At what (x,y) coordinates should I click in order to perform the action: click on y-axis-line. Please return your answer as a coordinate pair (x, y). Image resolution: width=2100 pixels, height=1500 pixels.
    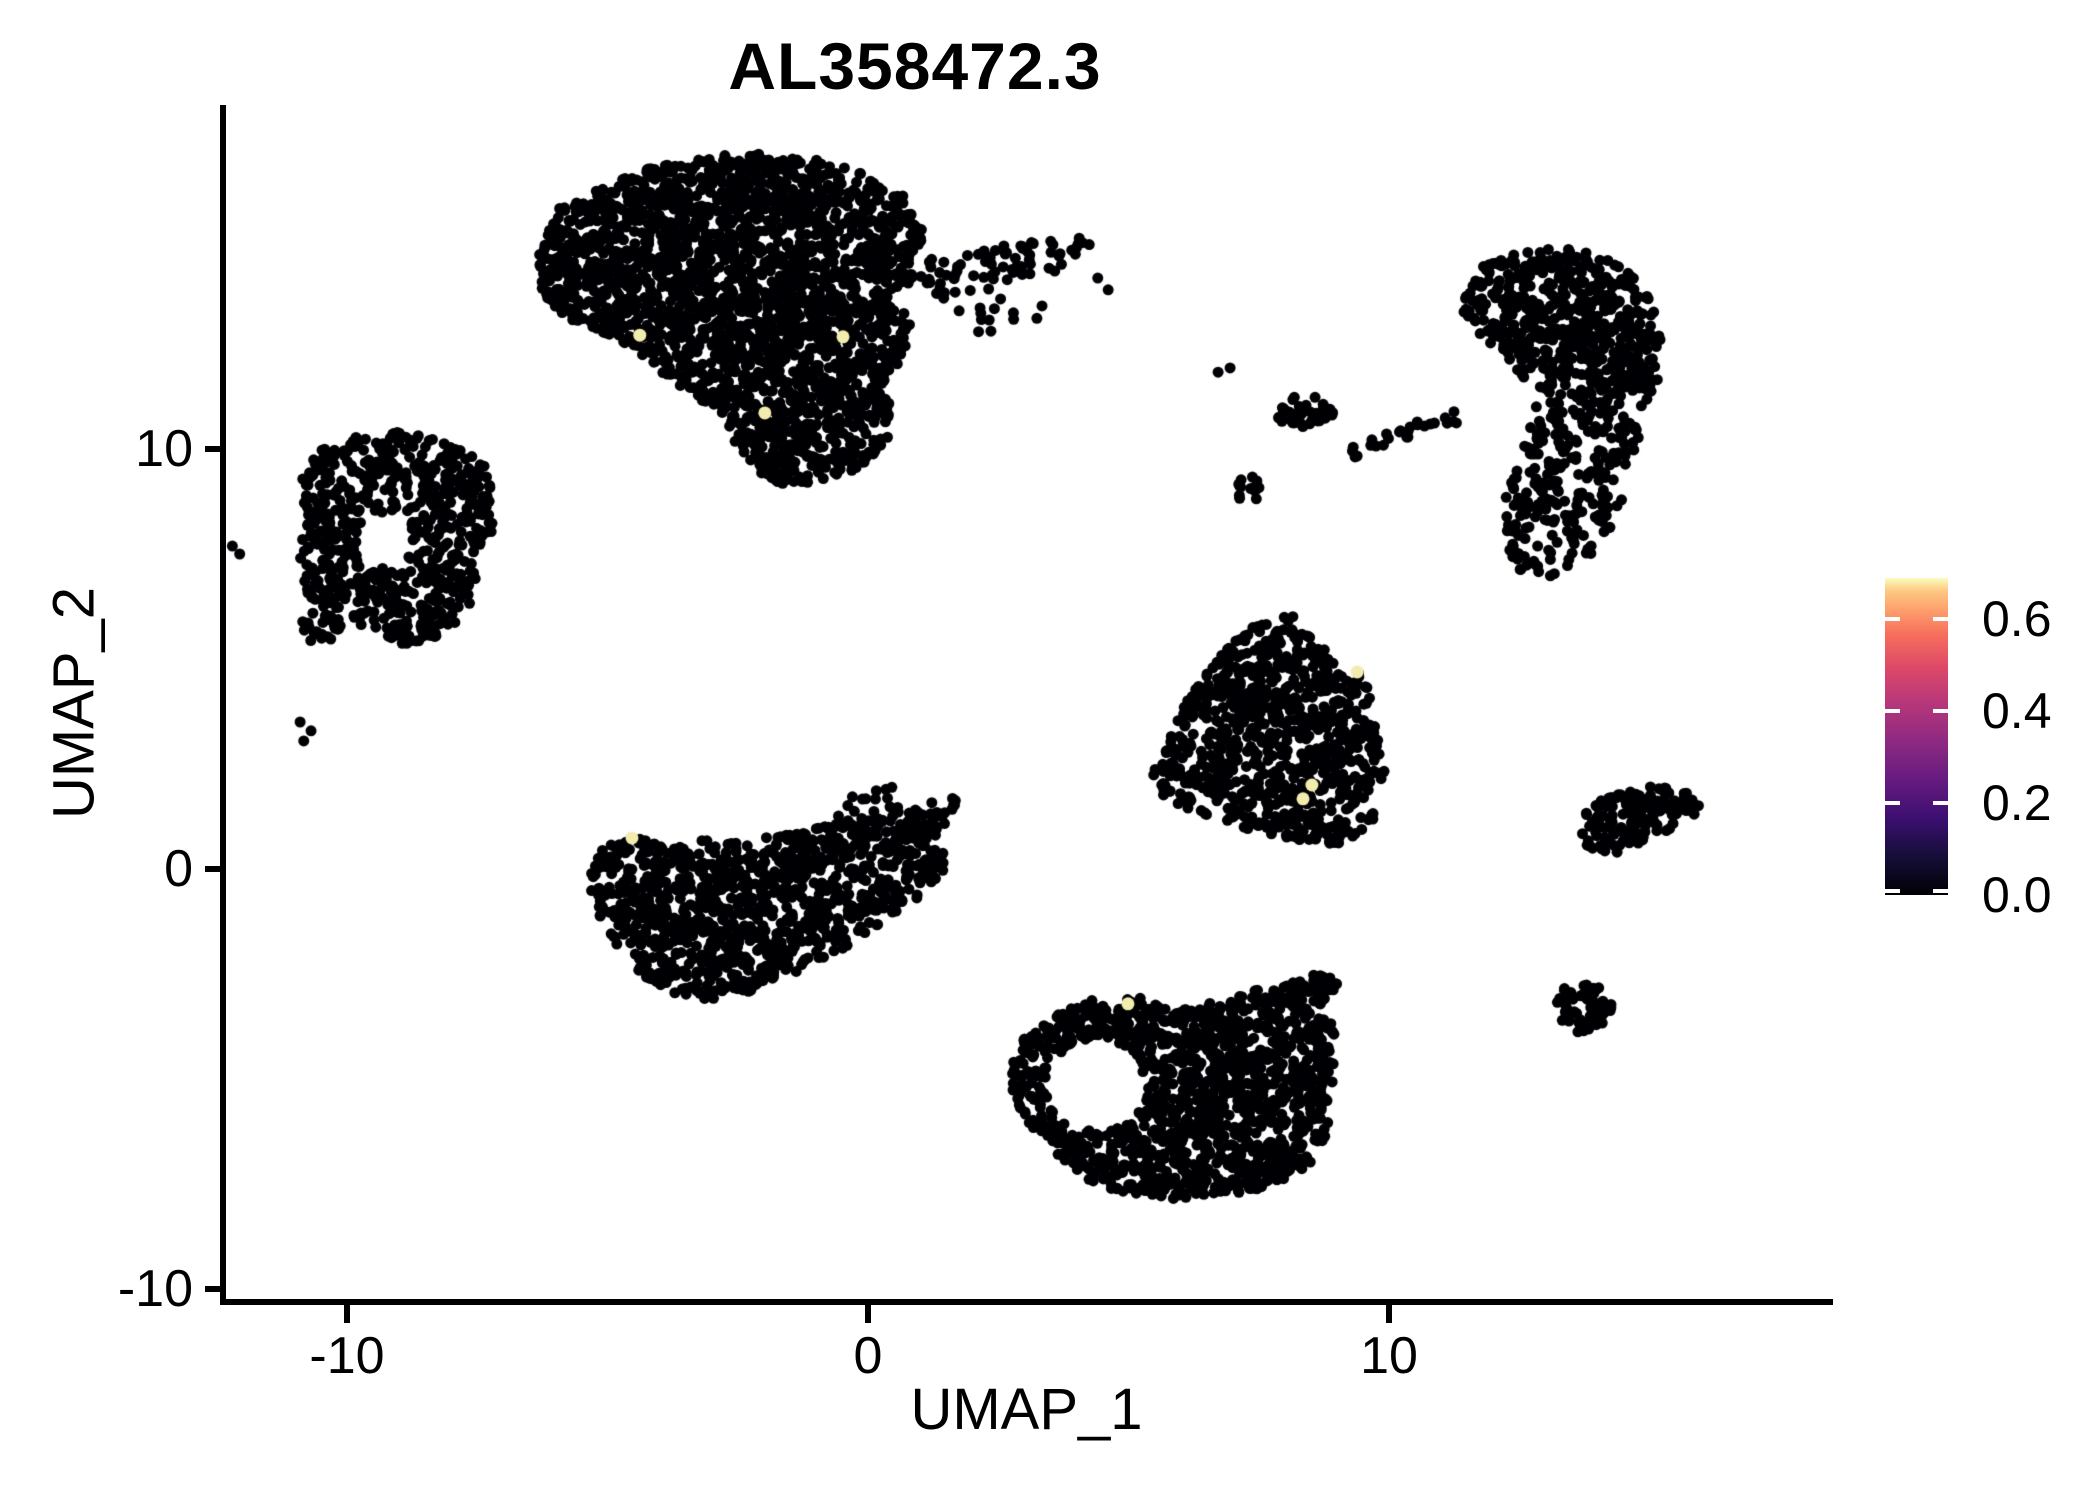
    Looking at the image, I should click on (223, 705).